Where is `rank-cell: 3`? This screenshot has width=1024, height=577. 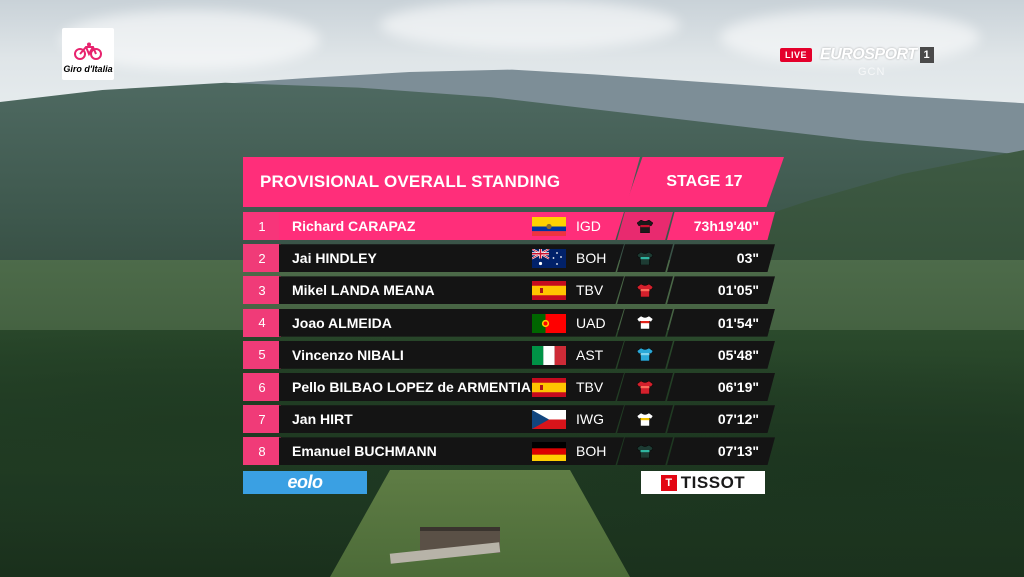 rank-cell: 3 is located at coordinates (262, 290).